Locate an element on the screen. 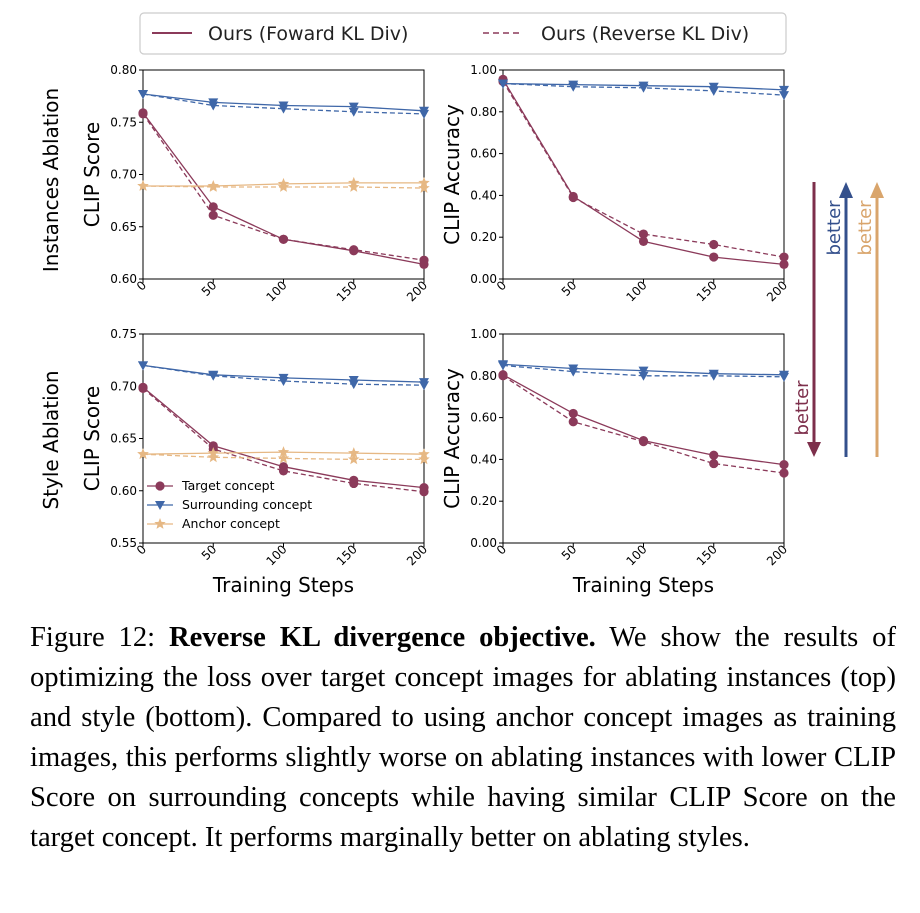 Image resolution: width=920 pixels, height=913 pixels. better-label-anchor: better is located at coordinates (865, 228).